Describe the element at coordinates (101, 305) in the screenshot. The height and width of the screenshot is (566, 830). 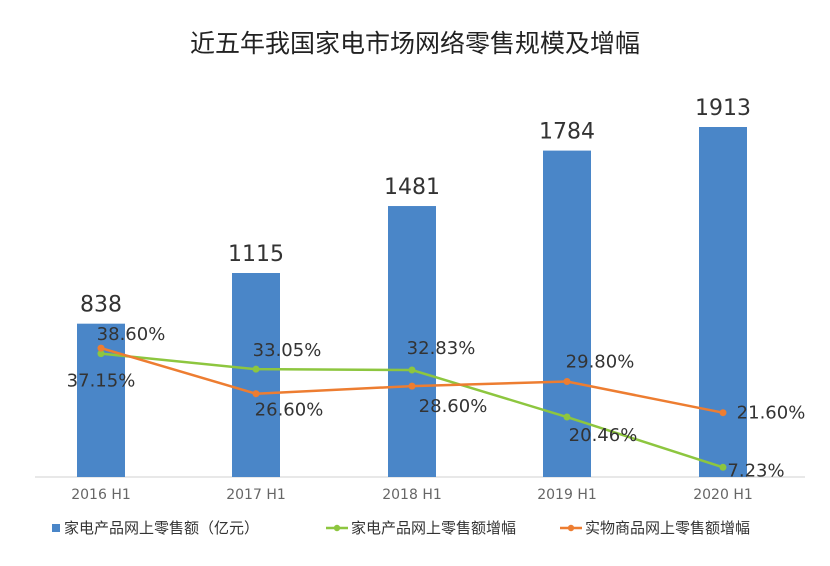
I see `bar-value-label: 838` at that location.